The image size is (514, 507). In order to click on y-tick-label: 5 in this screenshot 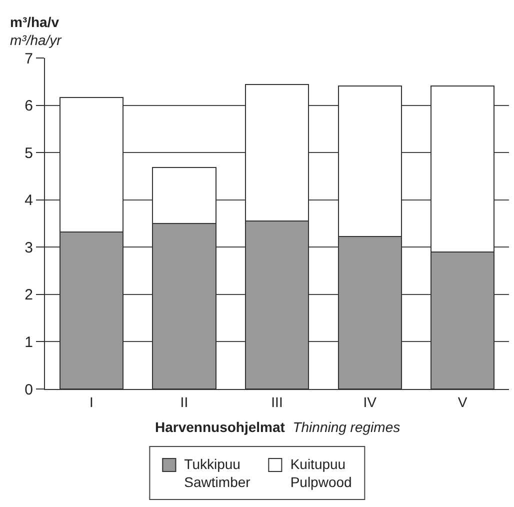, I will do `click(28, 153)`.